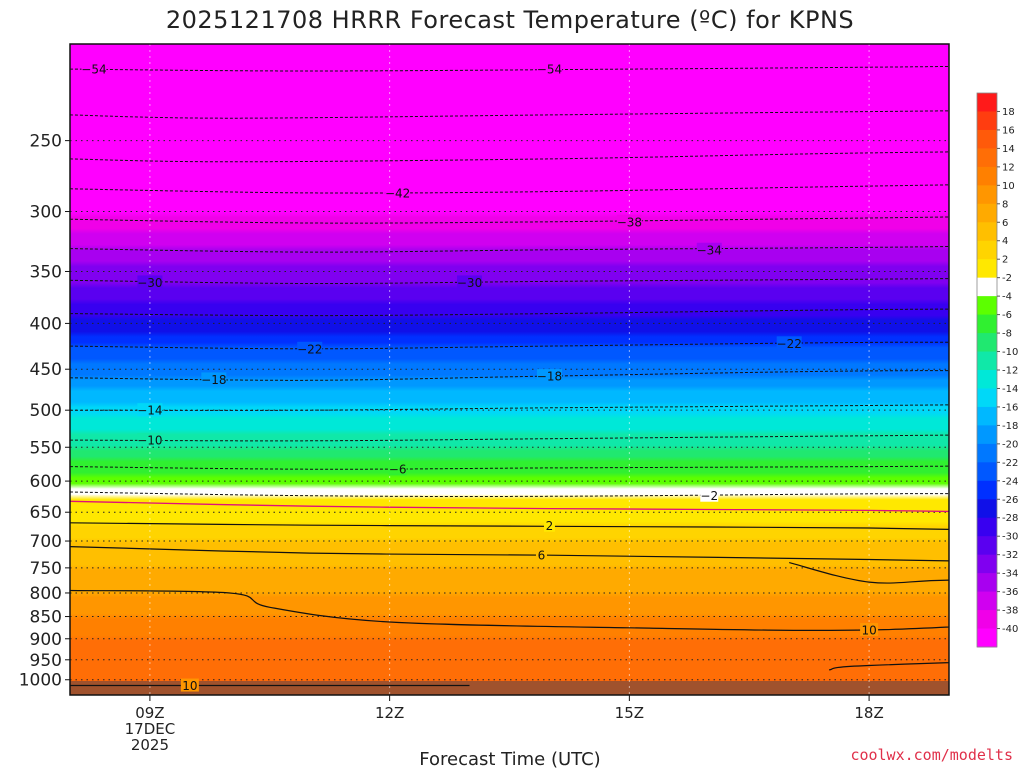  What do you see at coordinates (149, 713) in the screenshot?
I see `x-tick-label: 09Z` at bounding box center [149, 713].